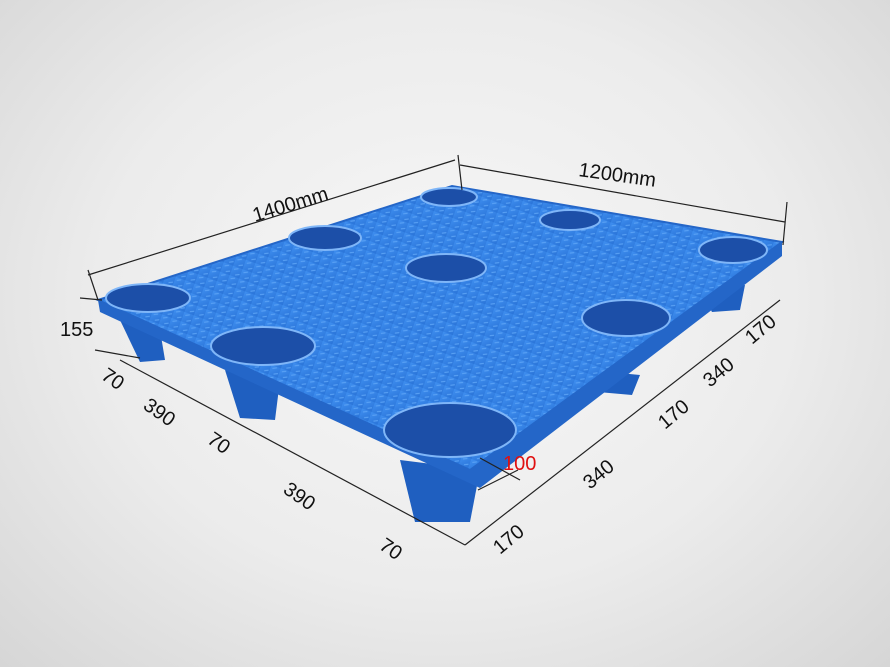 Image resolution: width=890 pixels, height=667 pixels. I want to click on right-dim-2: 340, so click(719, 373).